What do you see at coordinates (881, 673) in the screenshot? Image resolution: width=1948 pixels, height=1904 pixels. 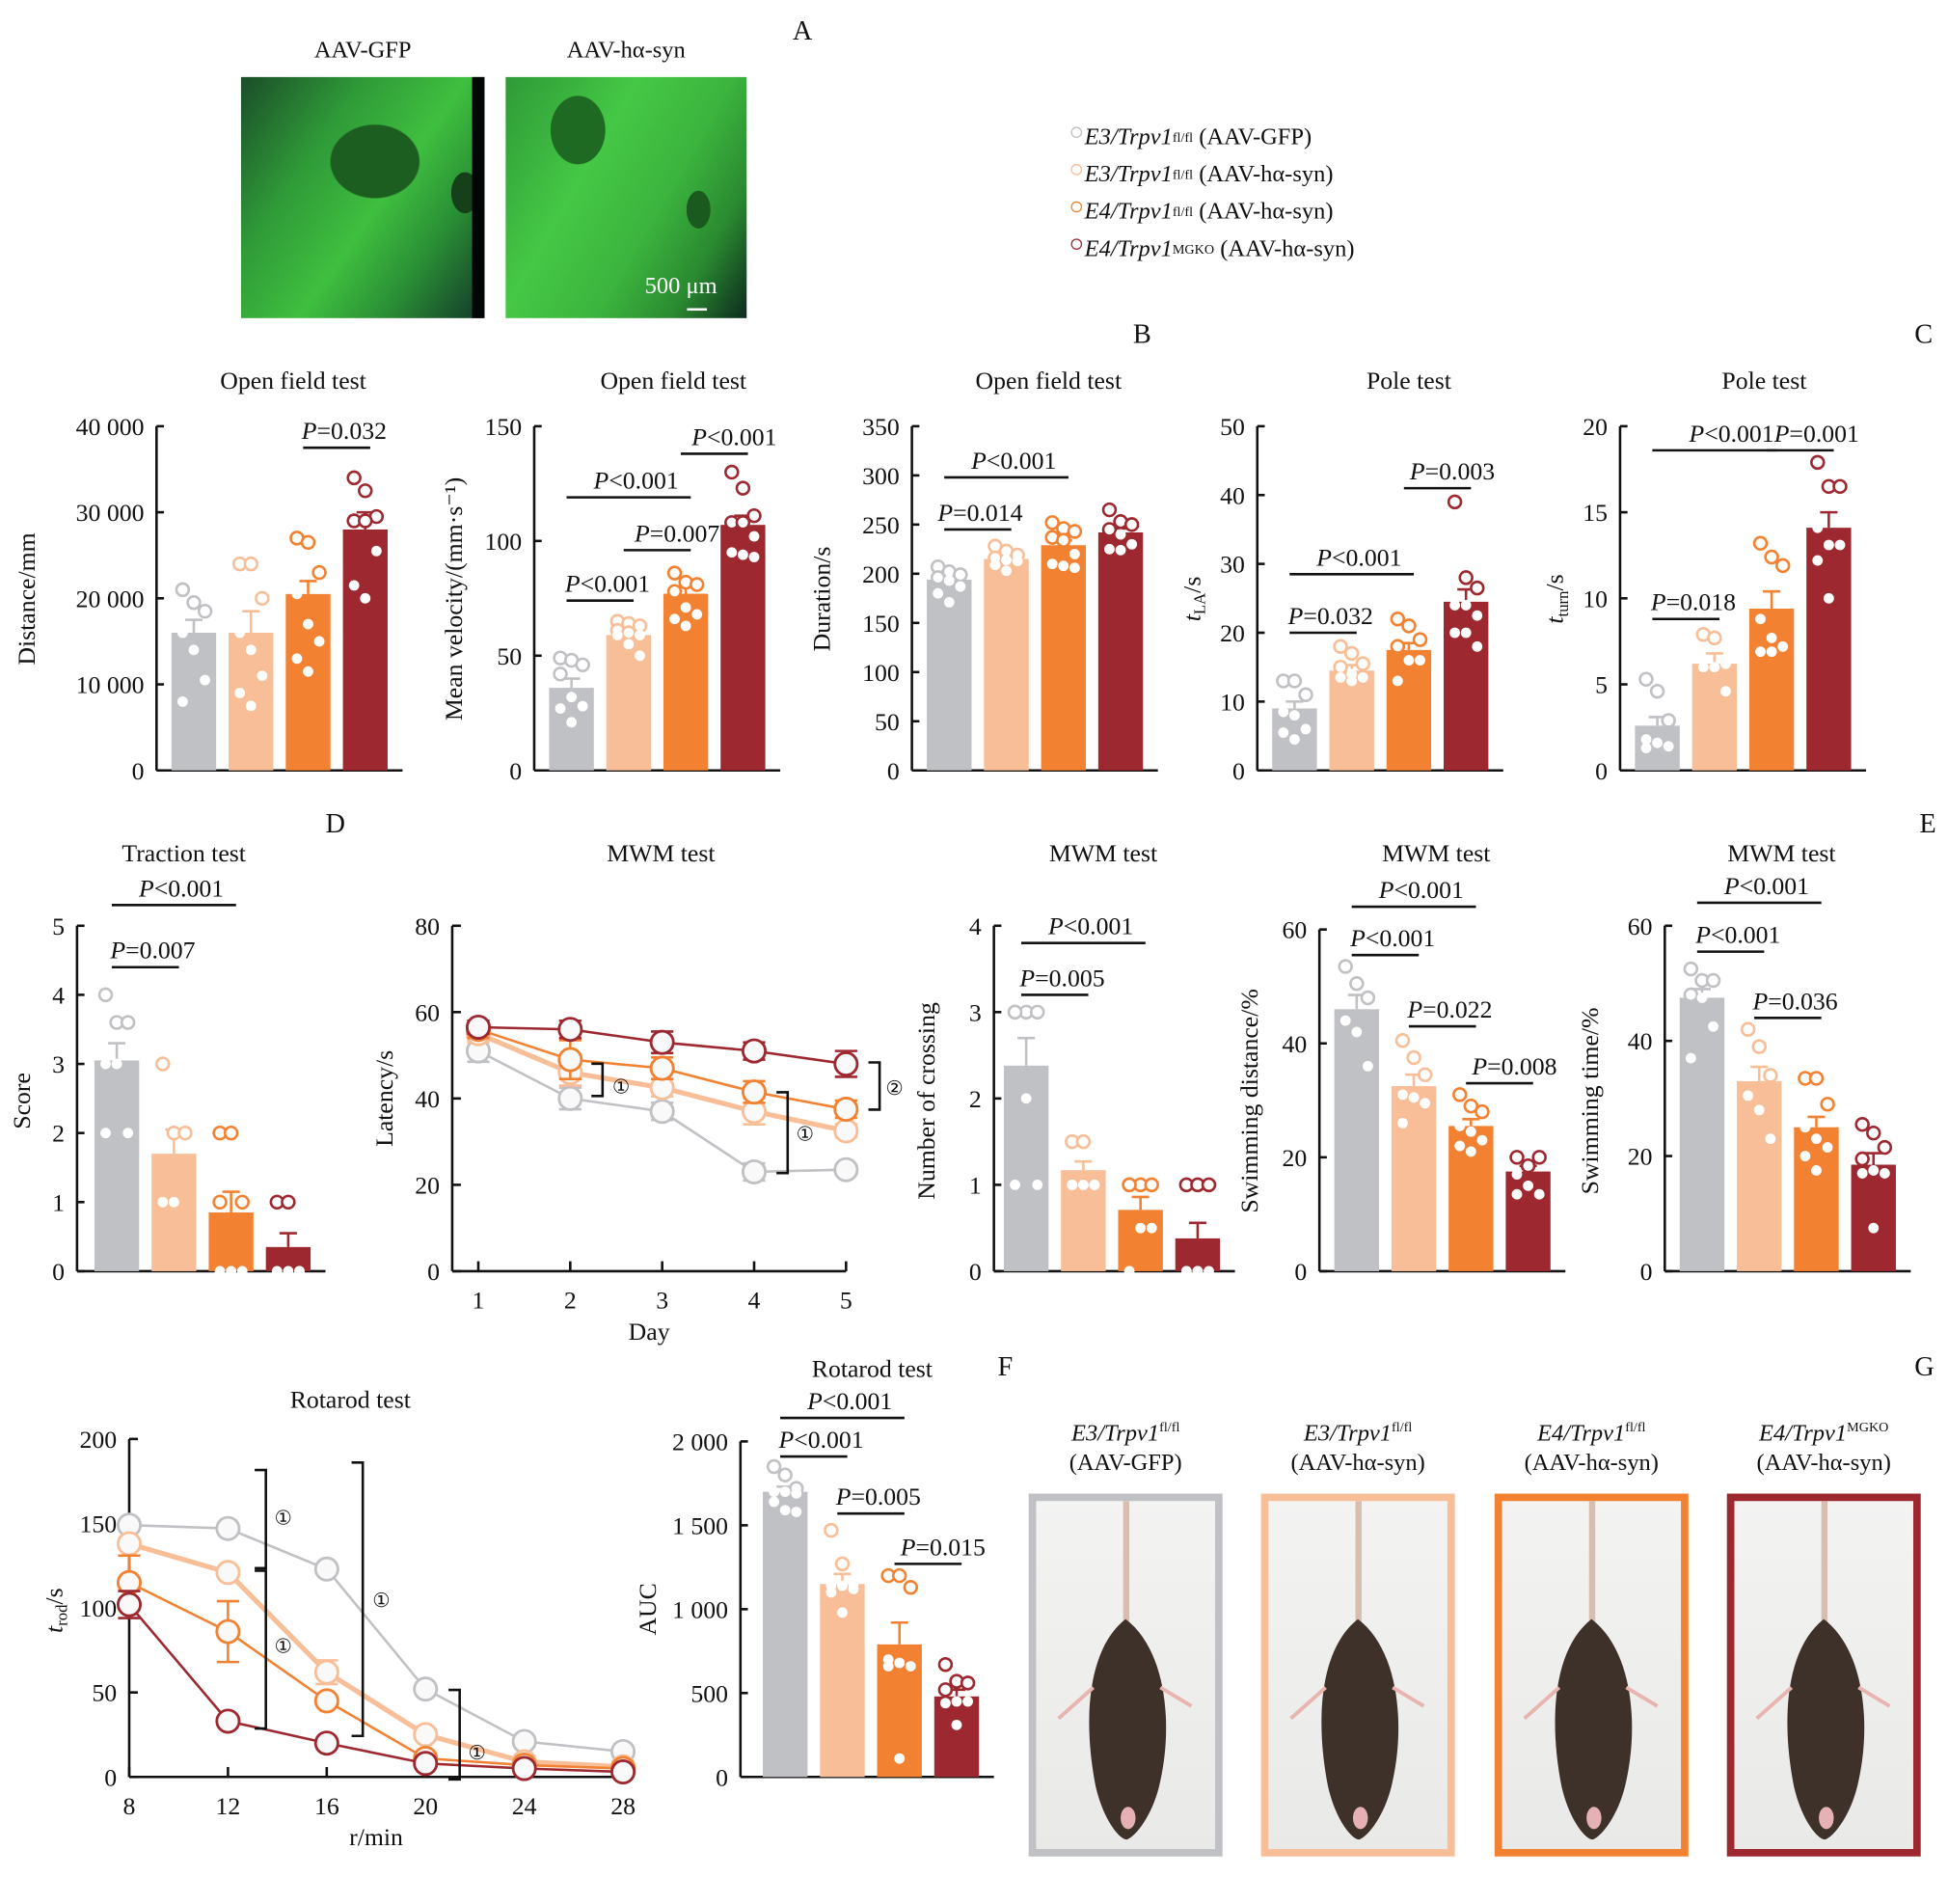 I see `y-tick-label: 100` at bounding box center [881, 673].